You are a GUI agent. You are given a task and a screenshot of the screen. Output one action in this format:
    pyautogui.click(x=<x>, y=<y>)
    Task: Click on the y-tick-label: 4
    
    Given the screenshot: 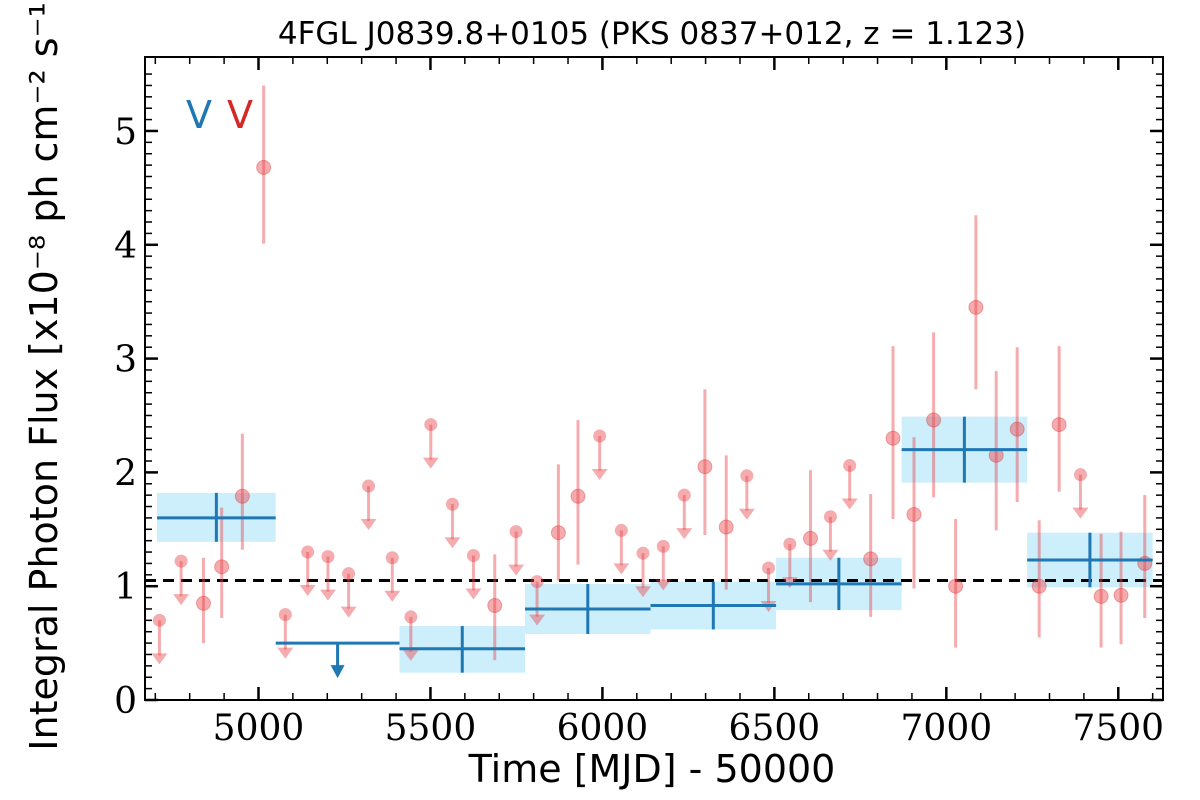 What is the action you would take?
    pyautogui.click(x=125, y=246)
    